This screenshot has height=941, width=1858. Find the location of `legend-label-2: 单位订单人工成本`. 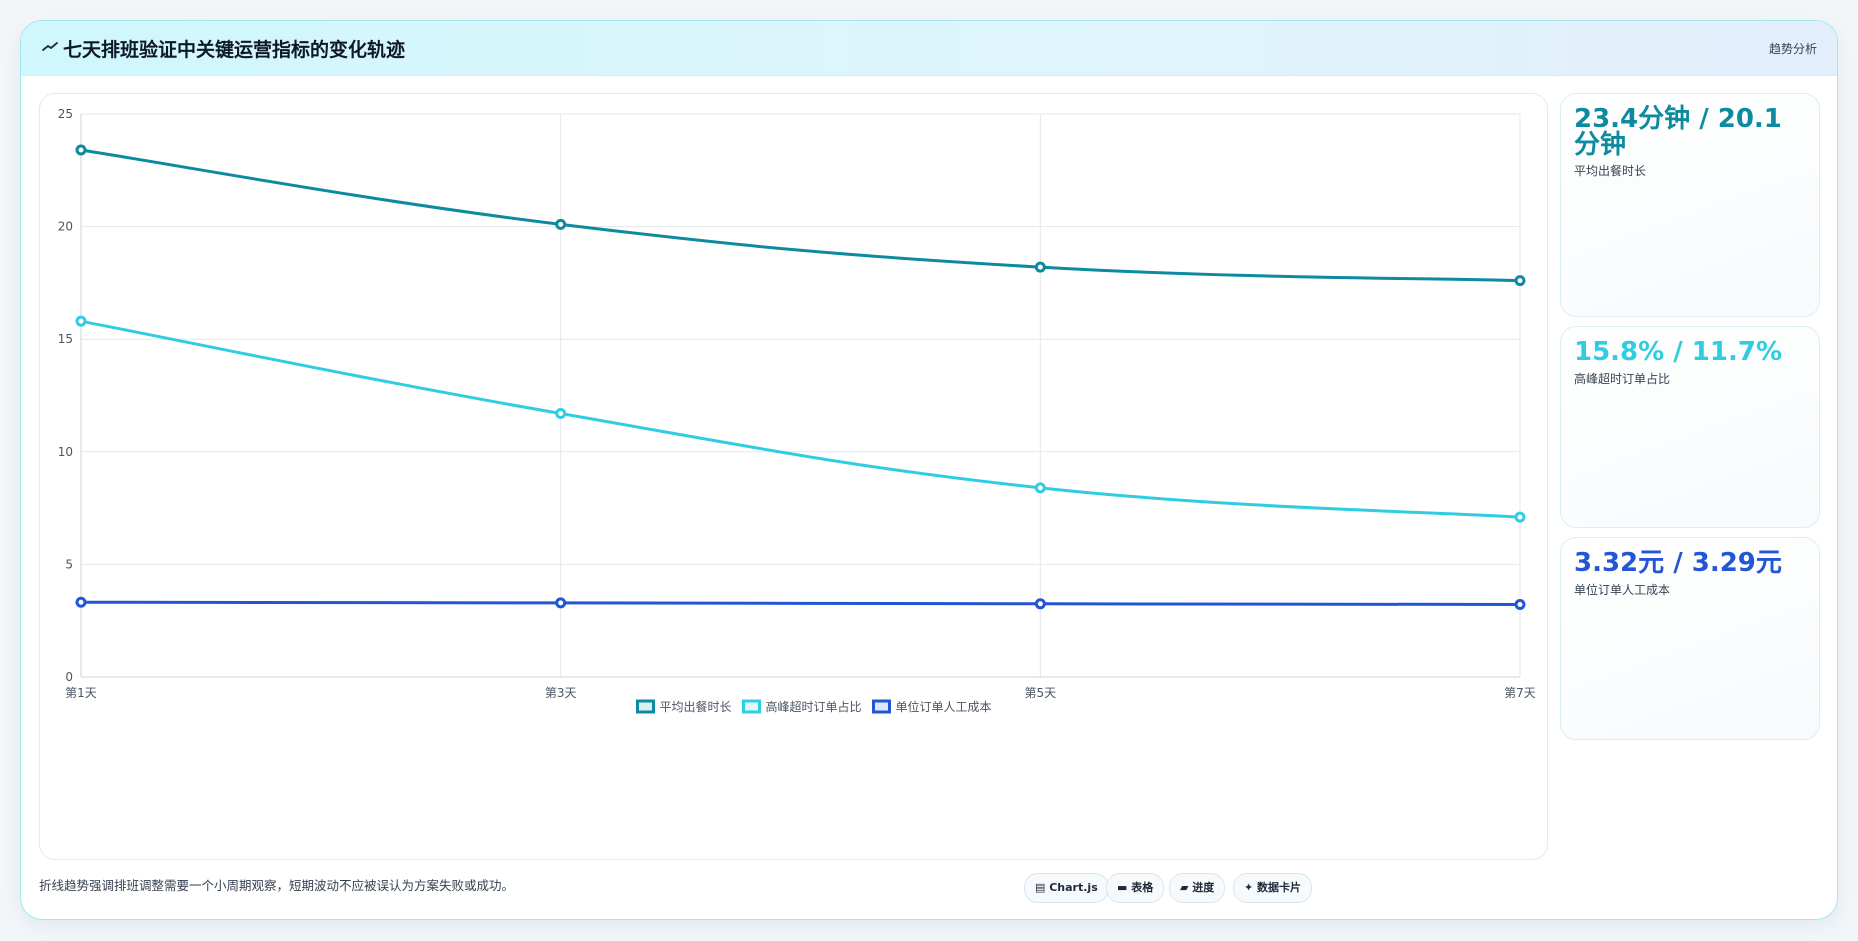

legend-label-2: 单位订单人工成本 is located at coordinates (944, 706).